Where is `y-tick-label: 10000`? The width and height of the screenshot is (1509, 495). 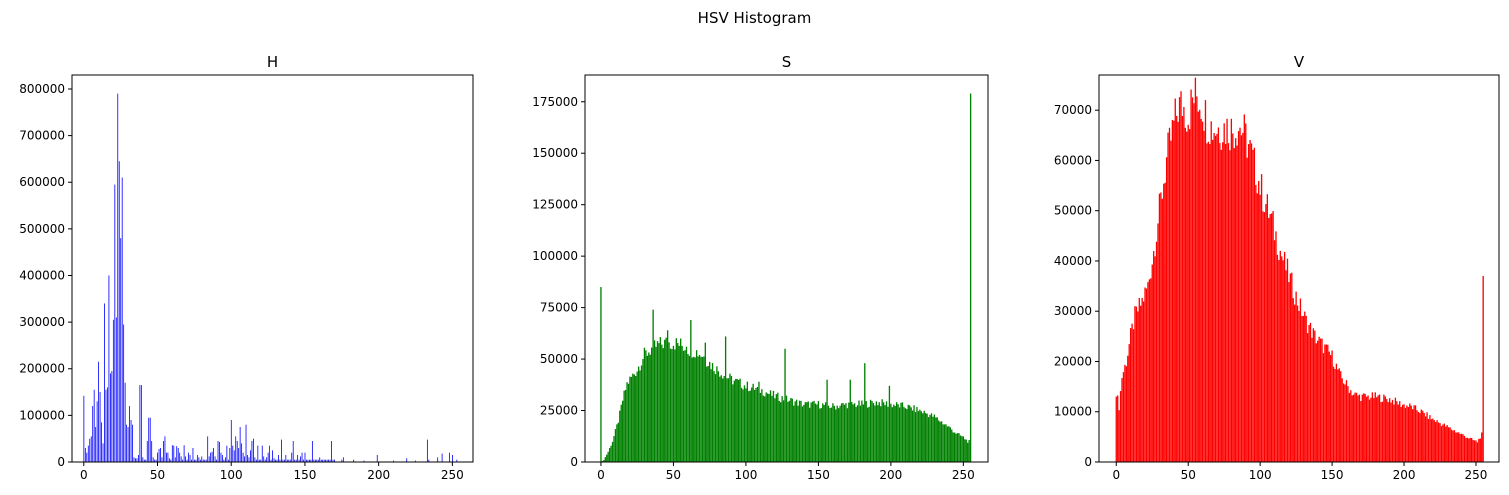 y-tick-label: 10000 is located at coordinates (1073, 412).